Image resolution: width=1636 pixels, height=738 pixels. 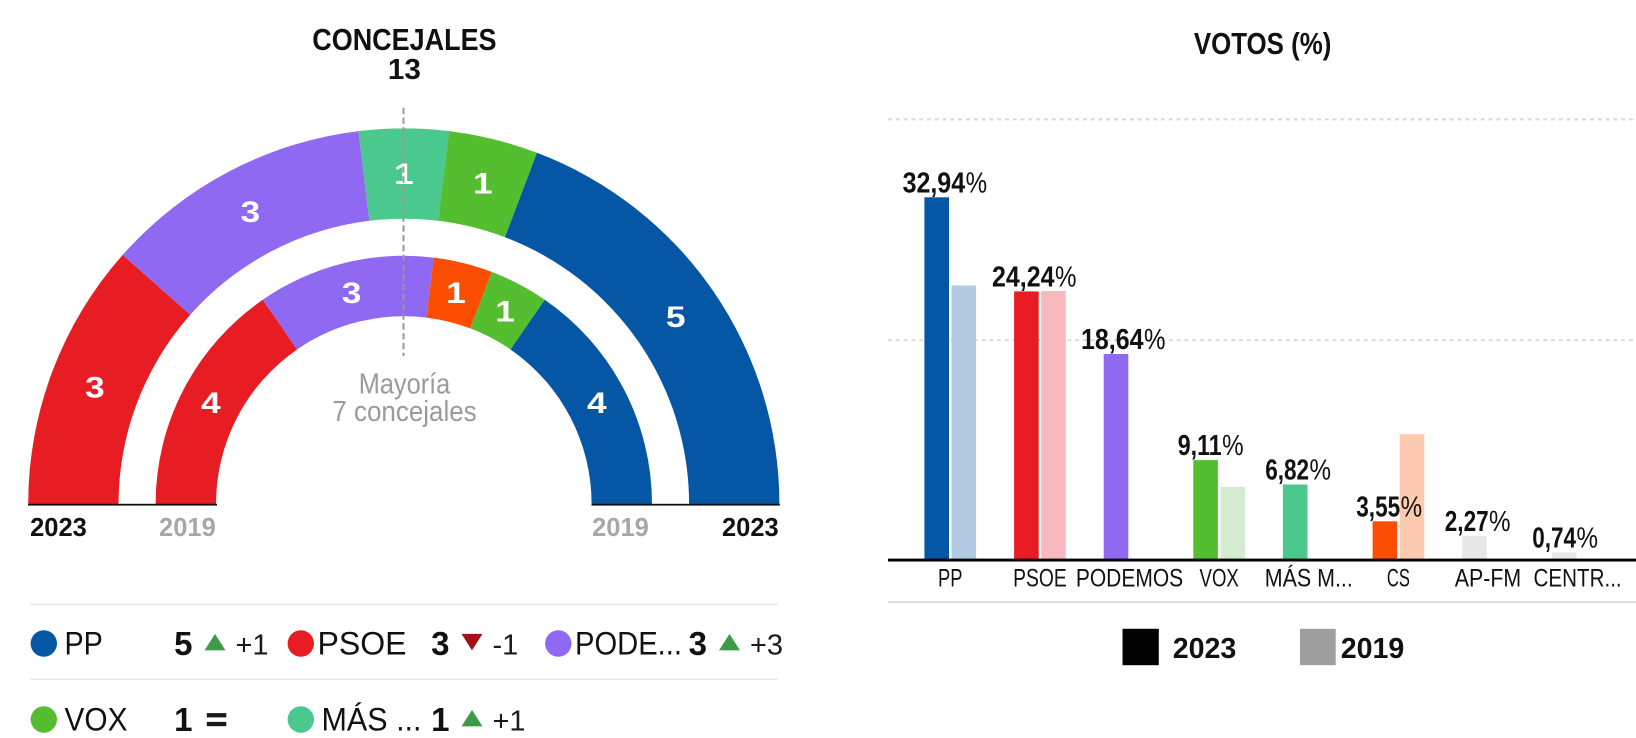 I want to click on svg-text: 18,64, so click(x=1112, y=340).